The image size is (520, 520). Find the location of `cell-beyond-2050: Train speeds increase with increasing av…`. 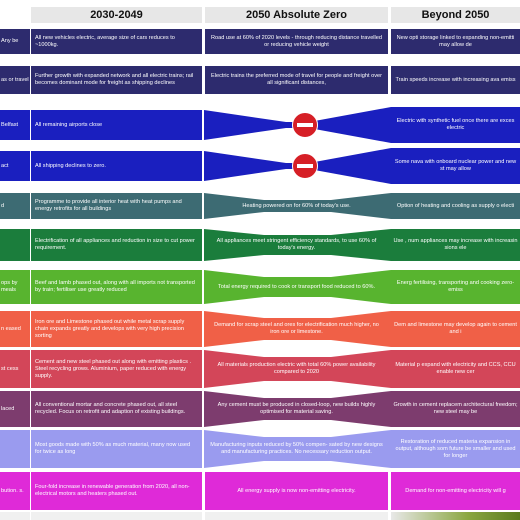

cell-beyond-2050: Train speeds increase with increasing av… is located at coordinates (455, 80).